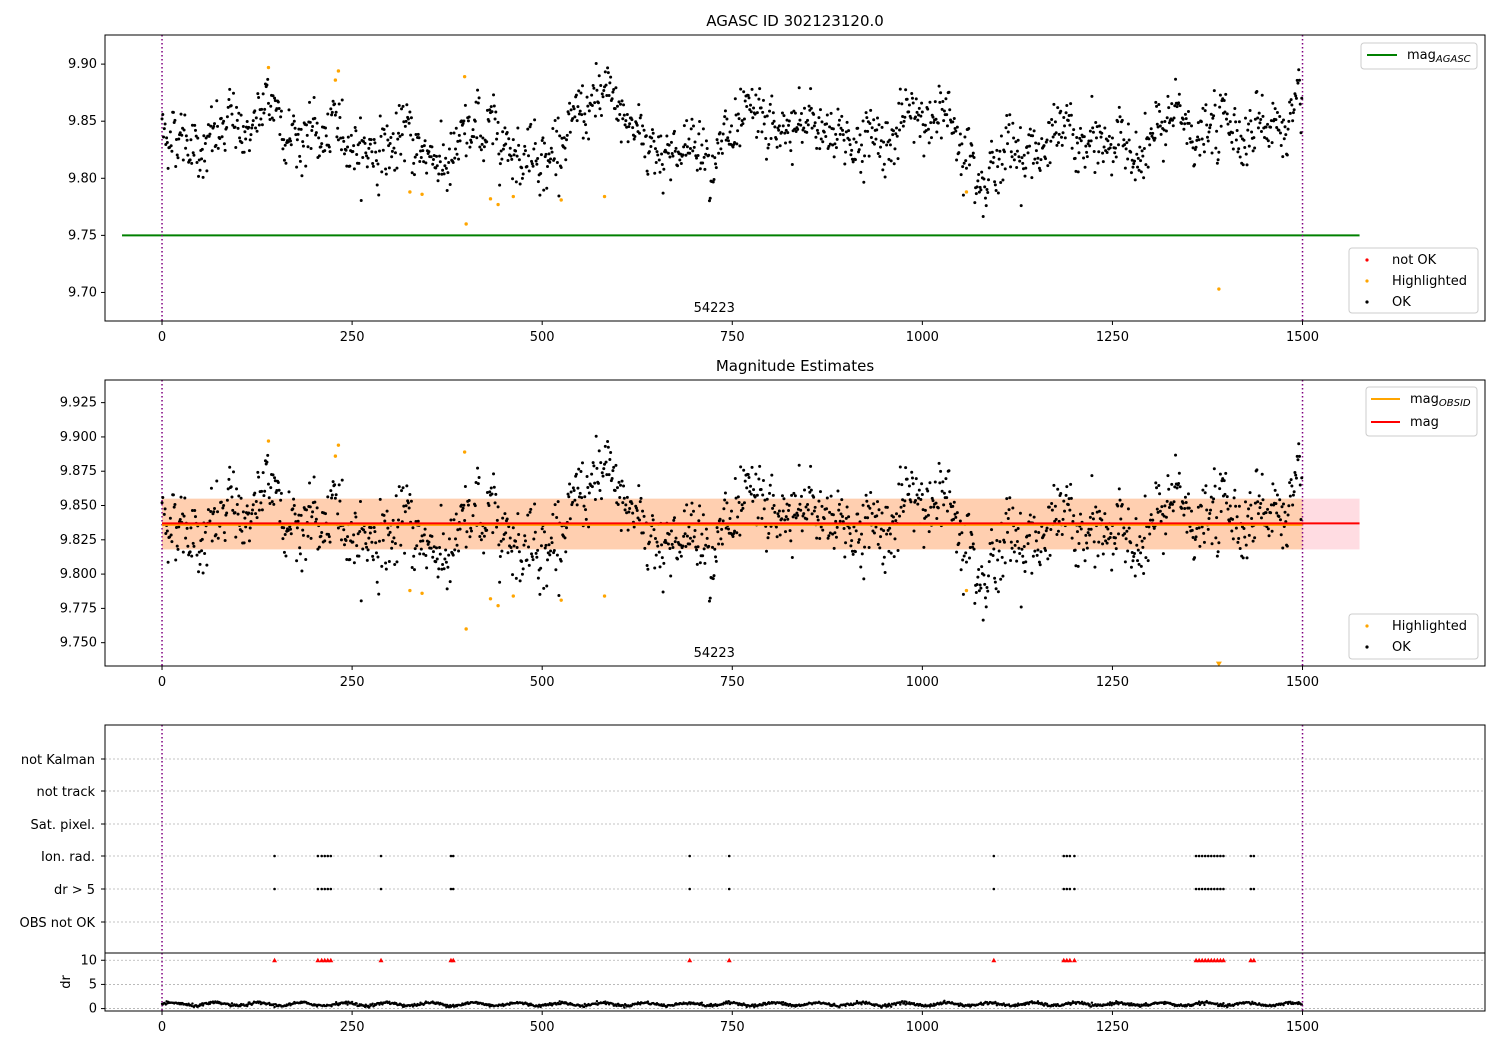  I want to click on y-tick-label: 9.80, so click(82, 178).